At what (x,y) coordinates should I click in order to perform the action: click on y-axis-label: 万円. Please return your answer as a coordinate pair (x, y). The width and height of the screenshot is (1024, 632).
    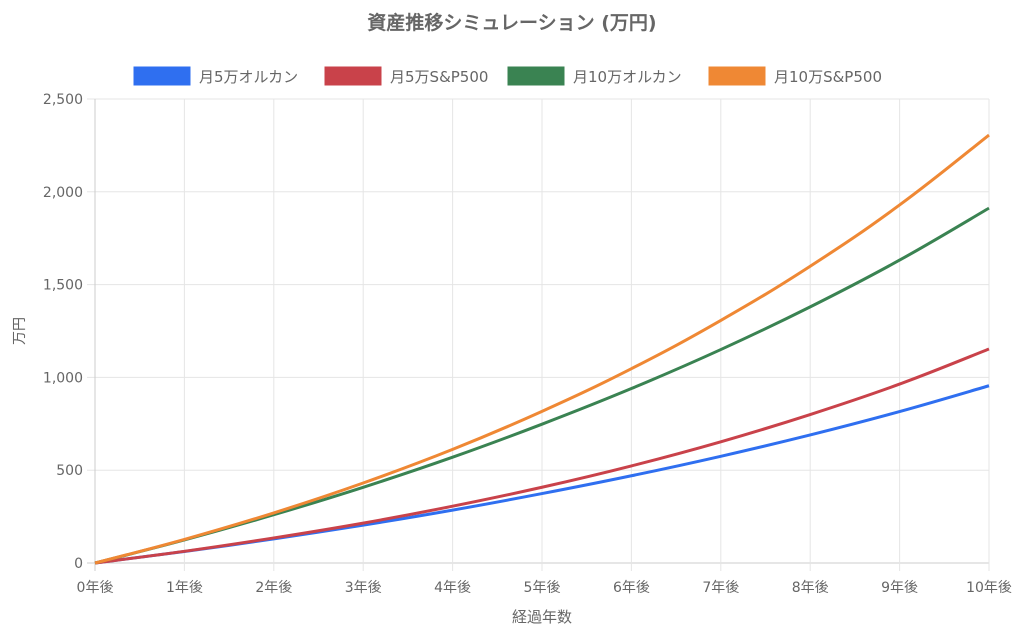
    Looking at the image, I should click on (20, 331).